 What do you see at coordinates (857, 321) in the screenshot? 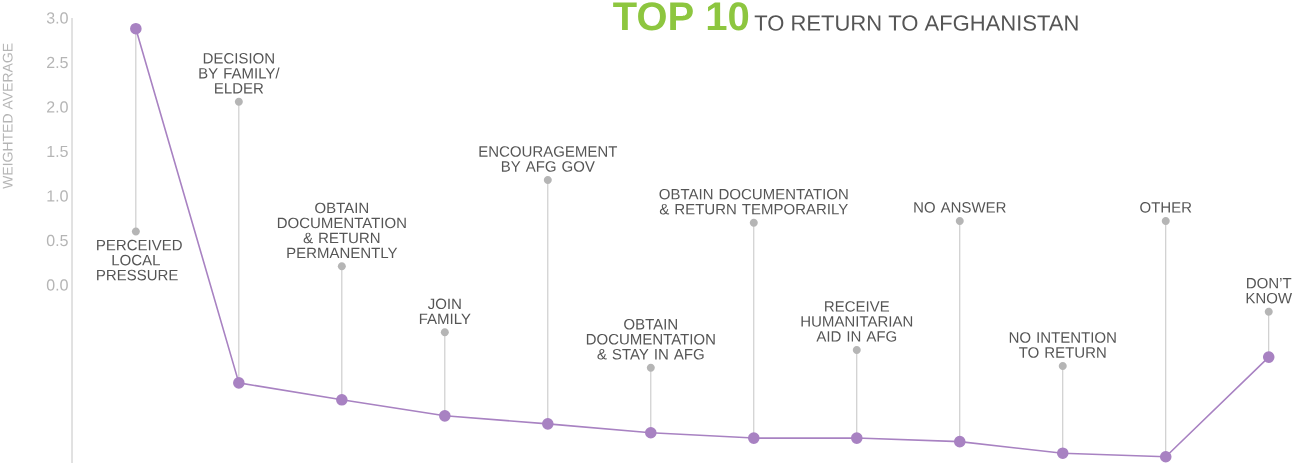
I see `x-tick-label: RECEIVE HUMANITARIAN AID IN AFG` at bounding box center [857, 321].